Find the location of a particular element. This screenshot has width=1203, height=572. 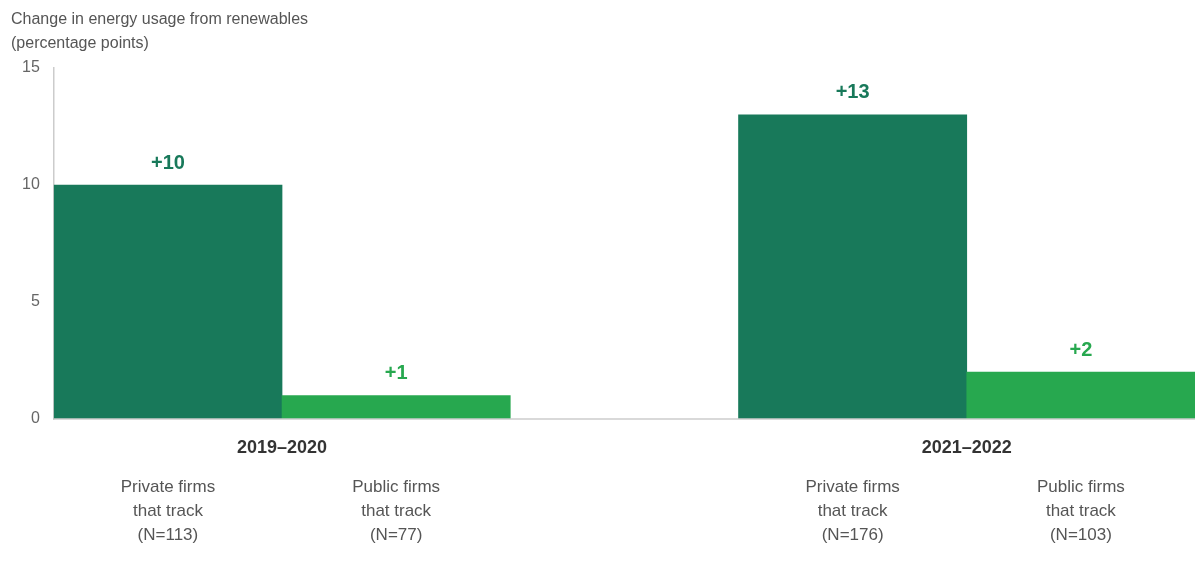

x-tick-label: Public firms that track (N=77) is located at coordinates (396, 511).